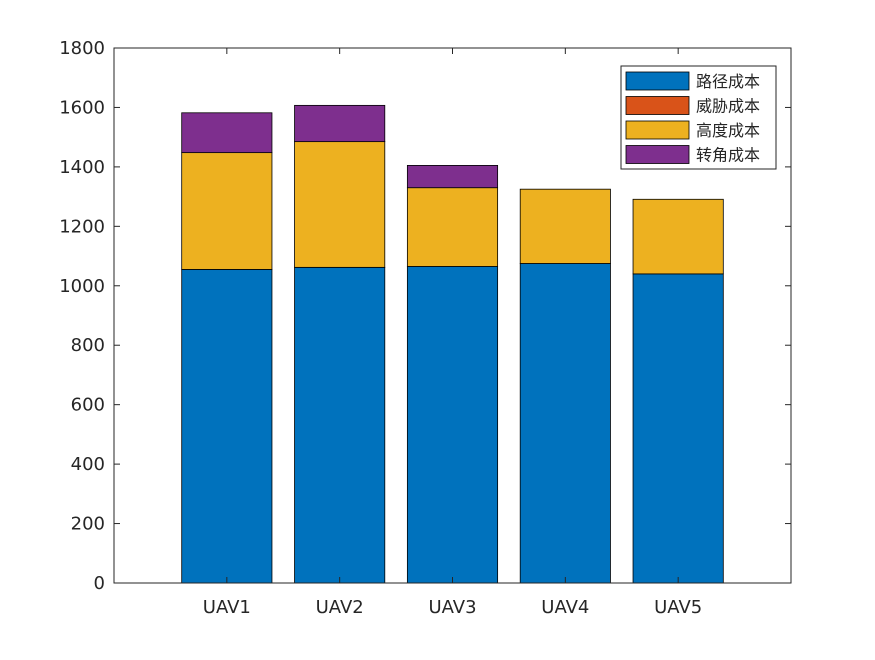  I want to click on y-tick-label: 800, so click(88, 345).